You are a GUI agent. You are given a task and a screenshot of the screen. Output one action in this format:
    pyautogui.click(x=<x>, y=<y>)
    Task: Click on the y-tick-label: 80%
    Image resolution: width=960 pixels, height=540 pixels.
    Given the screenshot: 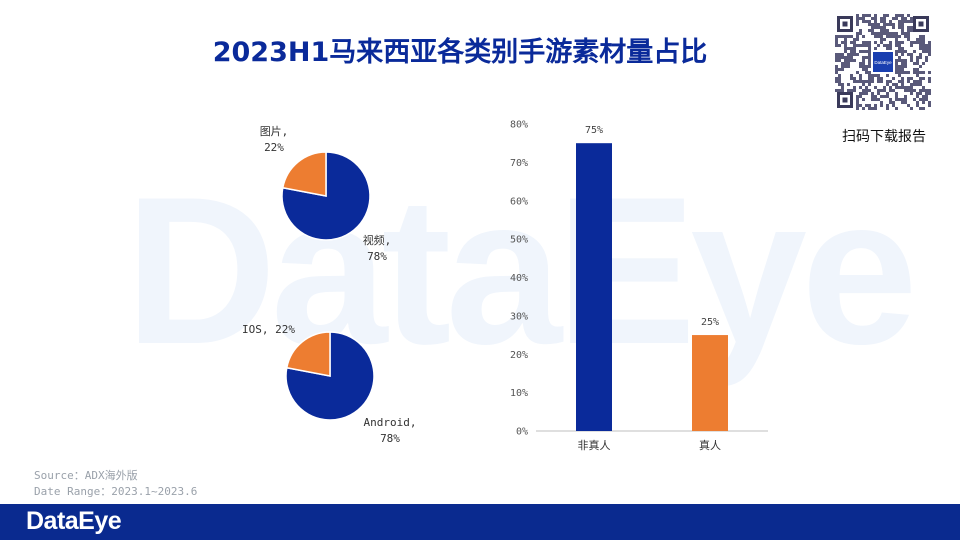 What is the action you would take?
    pyautogui.click(x=519, y=125)
    